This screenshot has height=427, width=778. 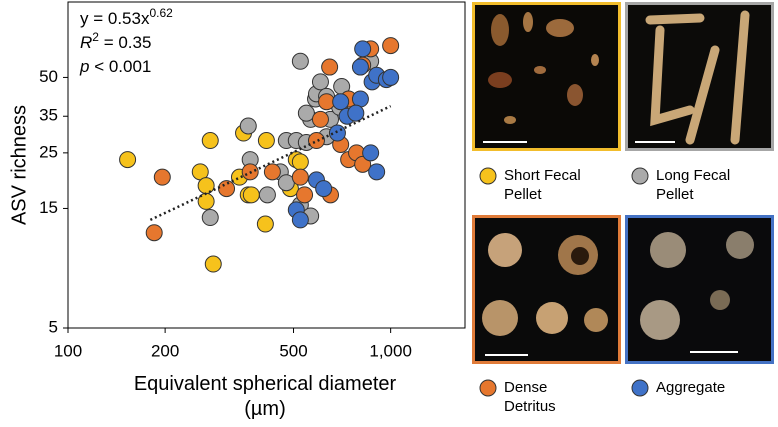 I want to click on annotation-text: = 0.35, so click(x=125, y=42).